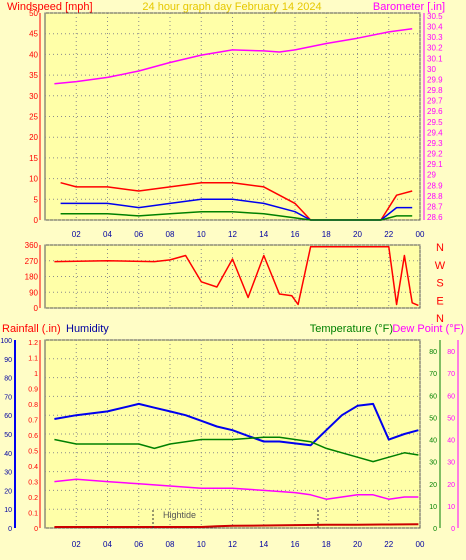 The width and height of the screenshot is (466, 560). Describe the element at coordinates (451, 441) in the screenshot. I see `dew-point-tick-label: 40` at that location.